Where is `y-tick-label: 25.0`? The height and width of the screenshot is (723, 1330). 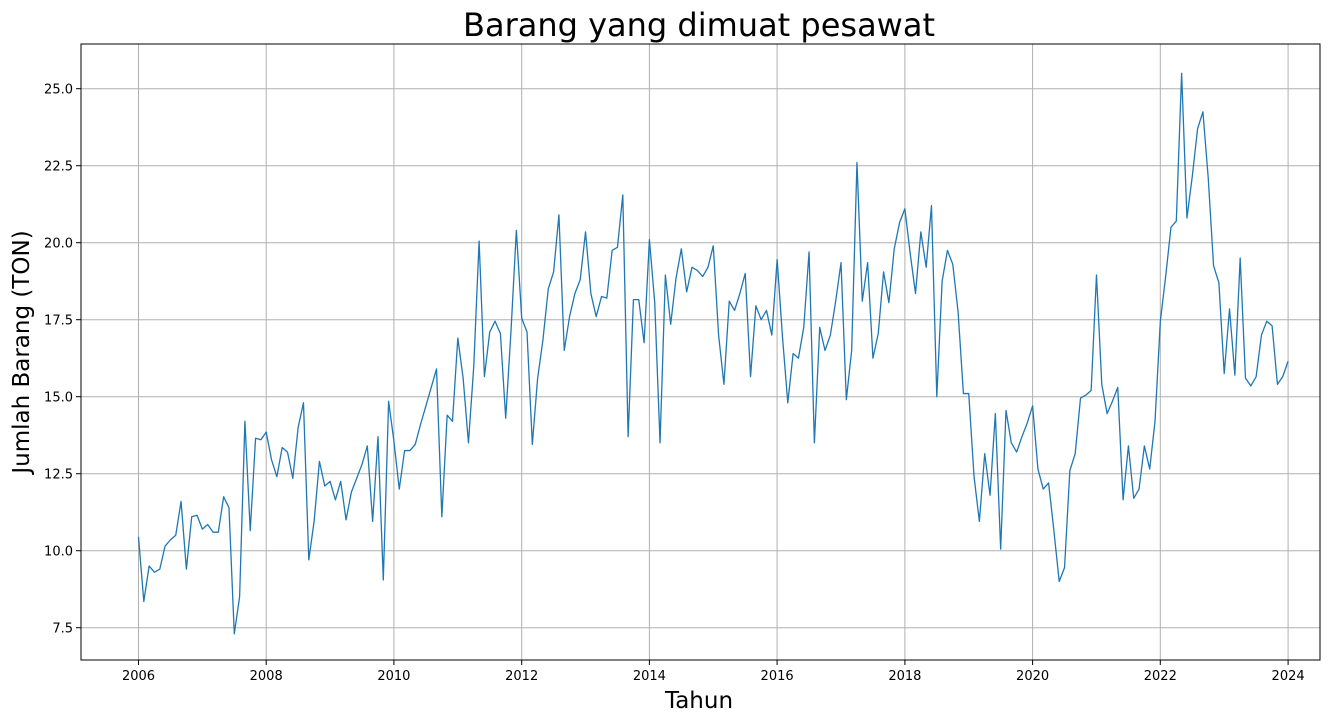
y-tick-label: 25.0 is located at coordinates (58, 90).